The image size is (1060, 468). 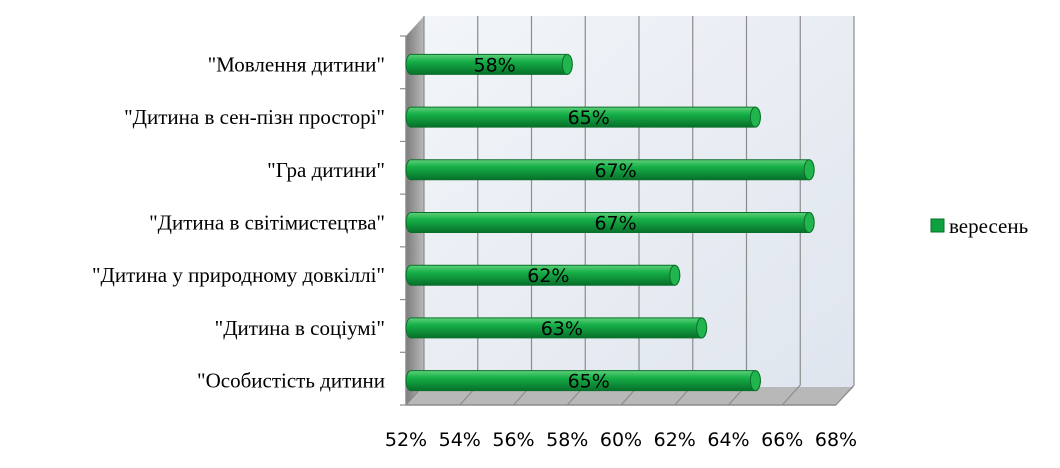 What do you see at coordinates (296, 64) in the screenshot?
I see `category-label: "Мовлення дитини"` at bounding box center [296, 64].